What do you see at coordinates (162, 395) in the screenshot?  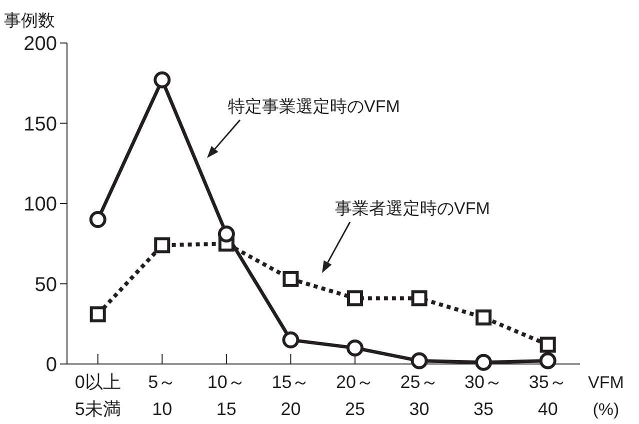 I see `x-tick-label: 5～ 10` at bounding box center [162, 395].